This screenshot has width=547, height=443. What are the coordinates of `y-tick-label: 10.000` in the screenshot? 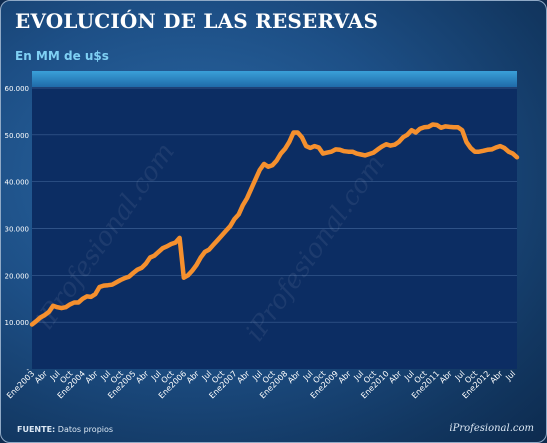 It's located at (17, 323).